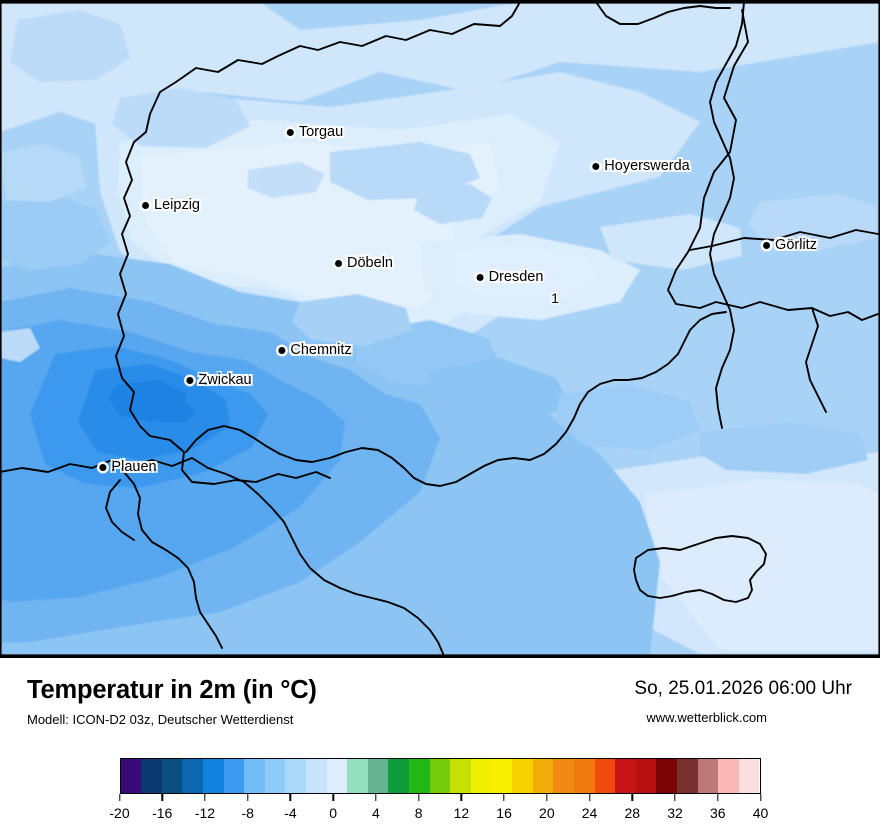 The width and height of the screenshot is (880, 830). Describe the element at coordinates (461, 813) in the screenshot. I see `colorbar-tick-label: 12` at that location.